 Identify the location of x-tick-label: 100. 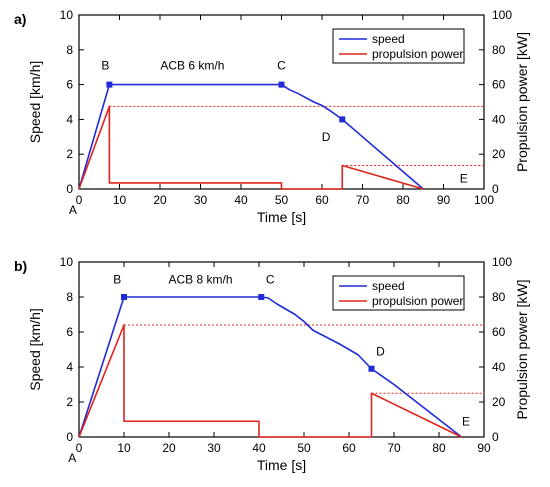
(484, 200).